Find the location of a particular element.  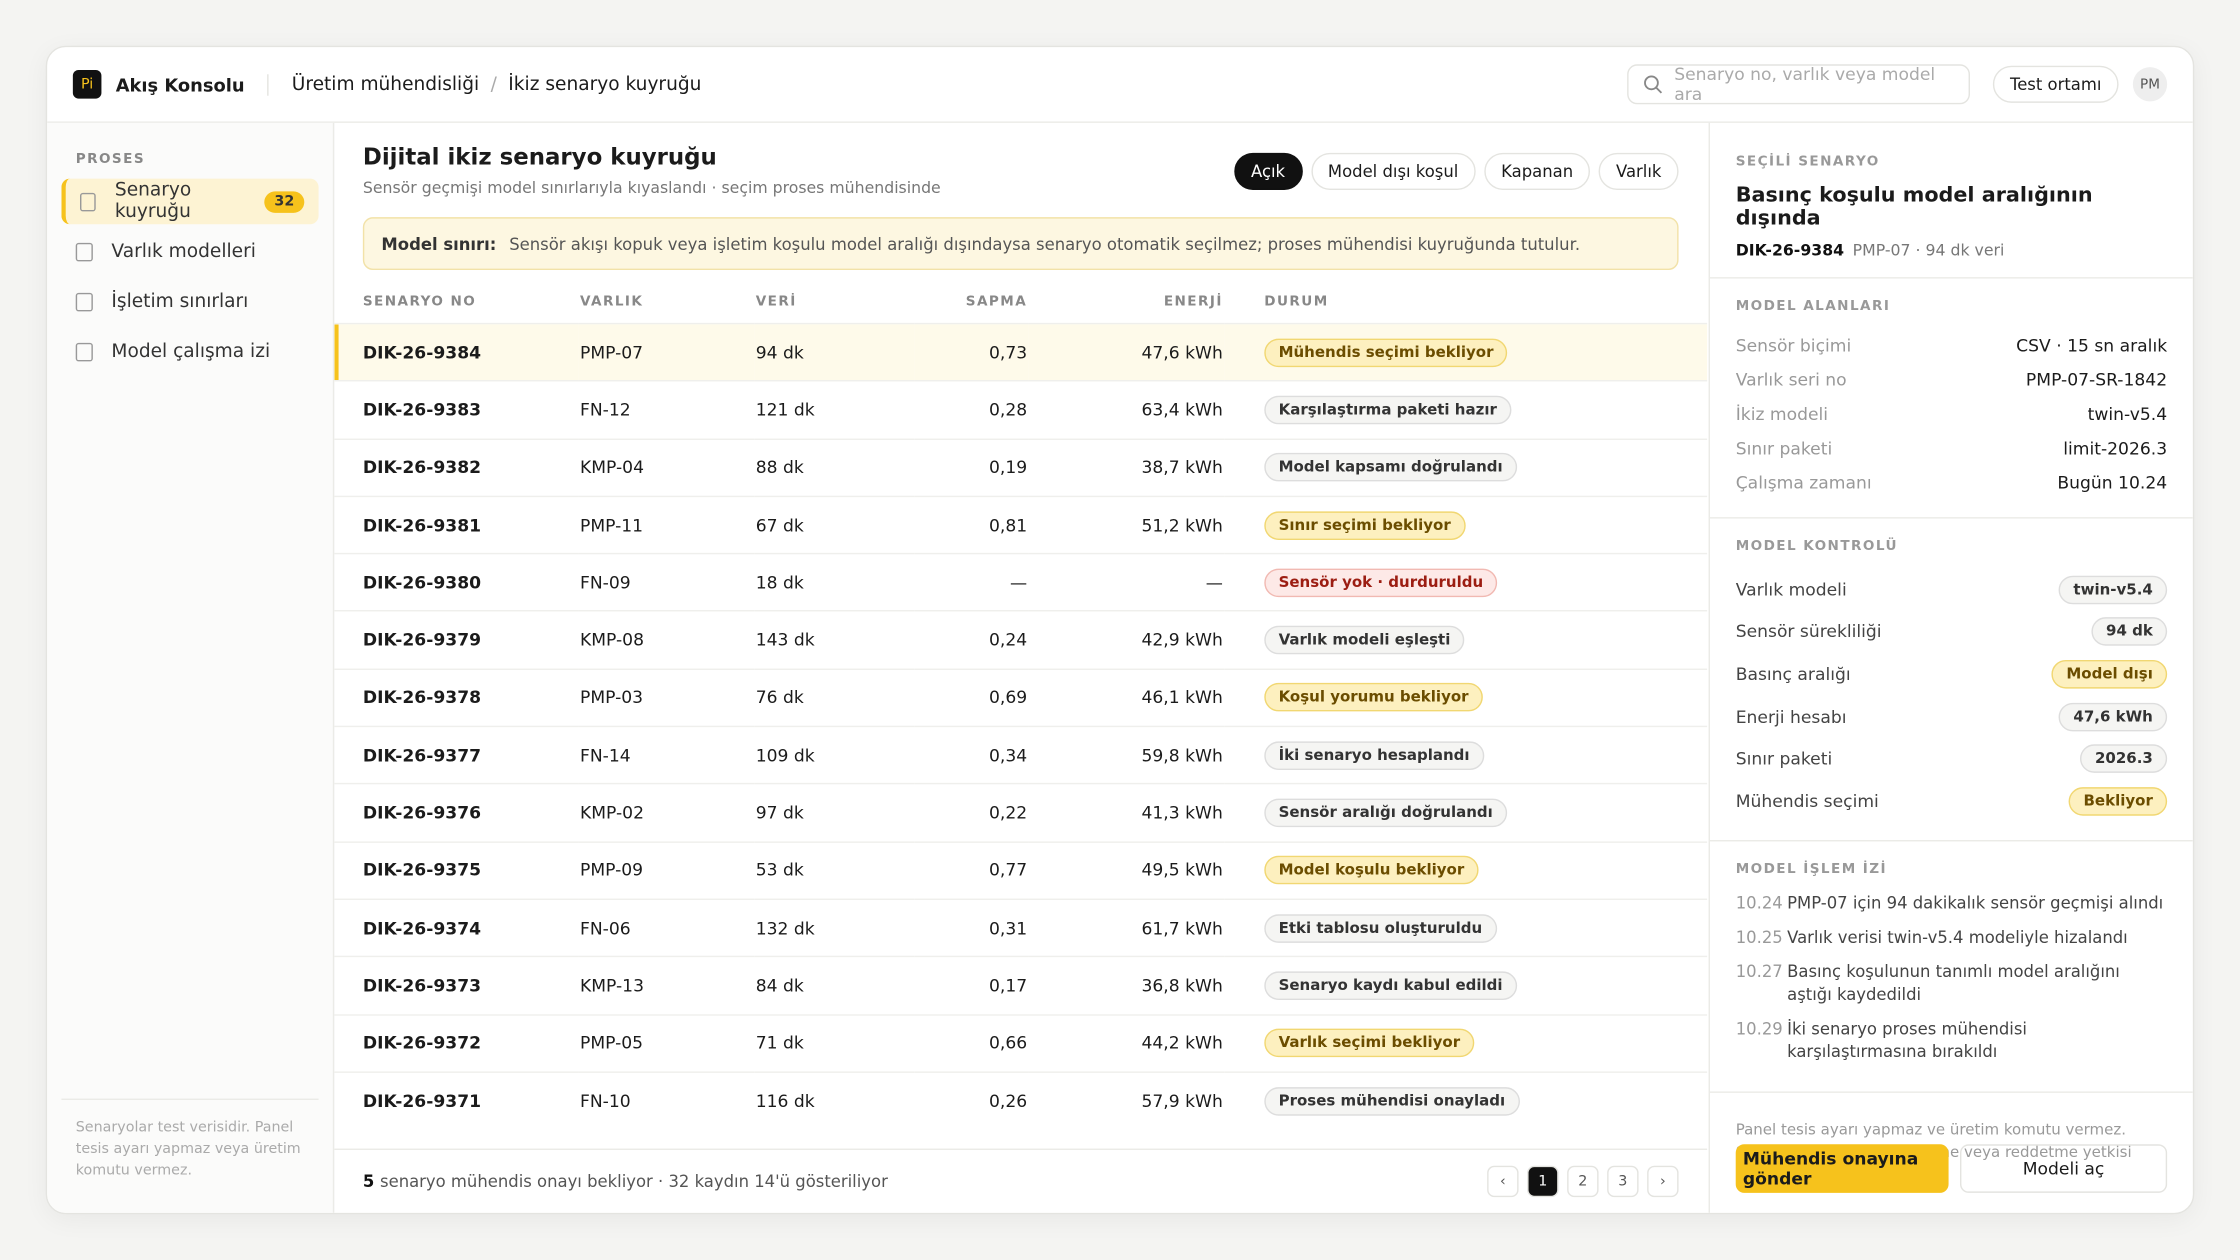

filter-chip: Açık is located at coordinates (1268, 171).